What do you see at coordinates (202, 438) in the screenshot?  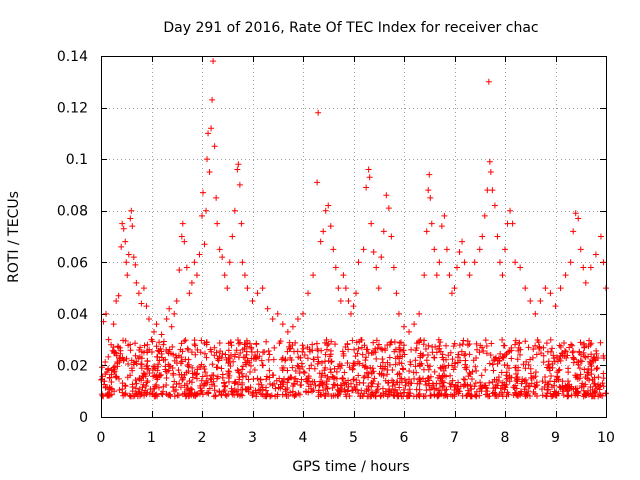 I see `x-tick-label: 2` at bounding box center [202, 438].